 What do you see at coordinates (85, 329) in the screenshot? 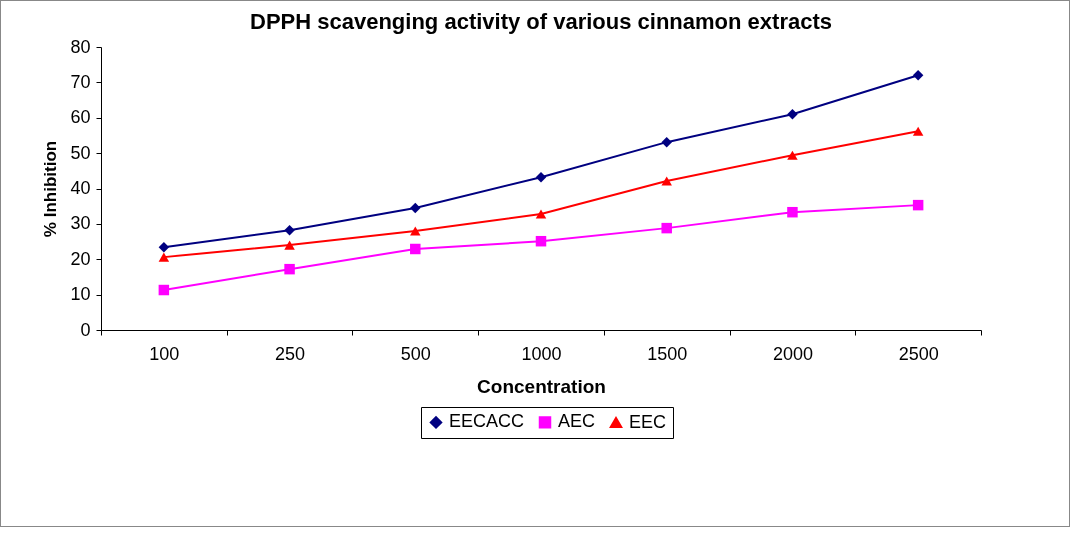
I see `y-tick-label: 0` at bounding box center [85, 329].